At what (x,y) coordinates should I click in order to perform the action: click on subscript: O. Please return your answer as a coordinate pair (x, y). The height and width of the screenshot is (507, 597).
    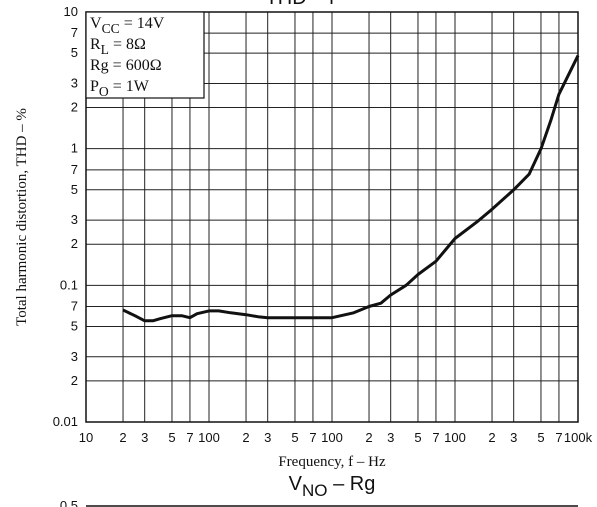
    Looking at the image, I should click on (104, 91).